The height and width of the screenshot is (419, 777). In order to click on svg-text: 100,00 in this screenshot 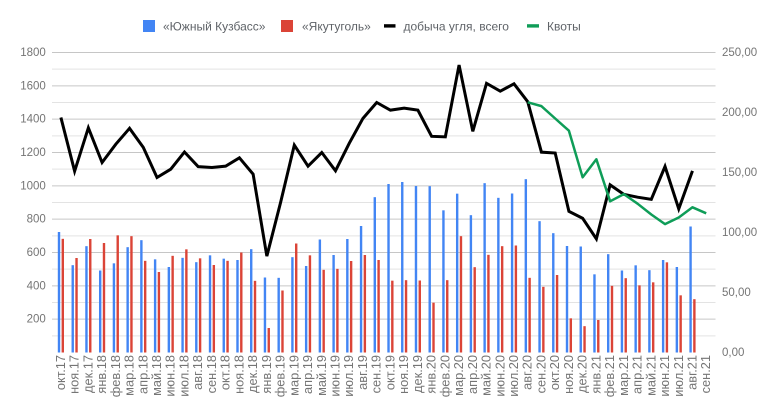, I will do `click(739, 233)`.